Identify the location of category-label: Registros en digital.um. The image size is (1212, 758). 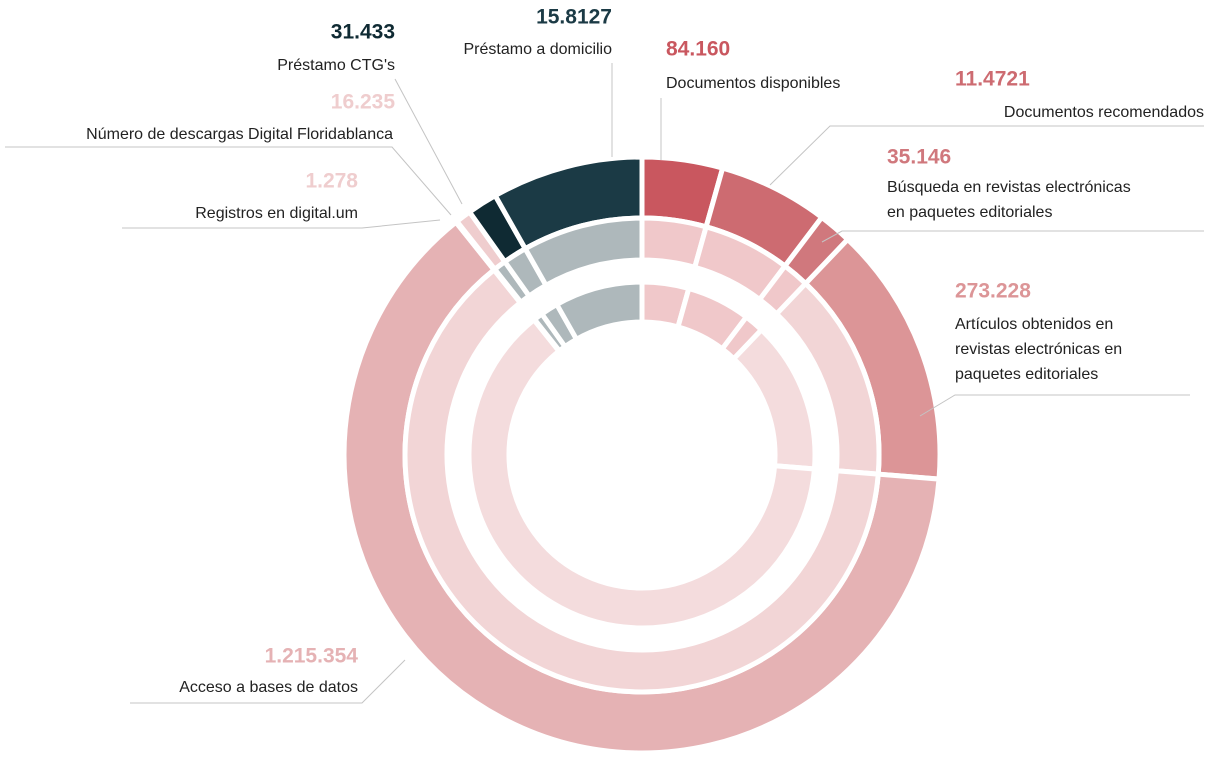
(276, 213).